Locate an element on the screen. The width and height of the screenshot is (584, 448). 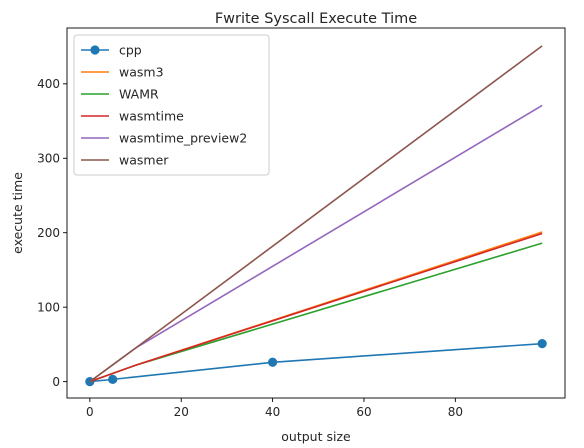
legend-marker is located at coordinates (95, 50).